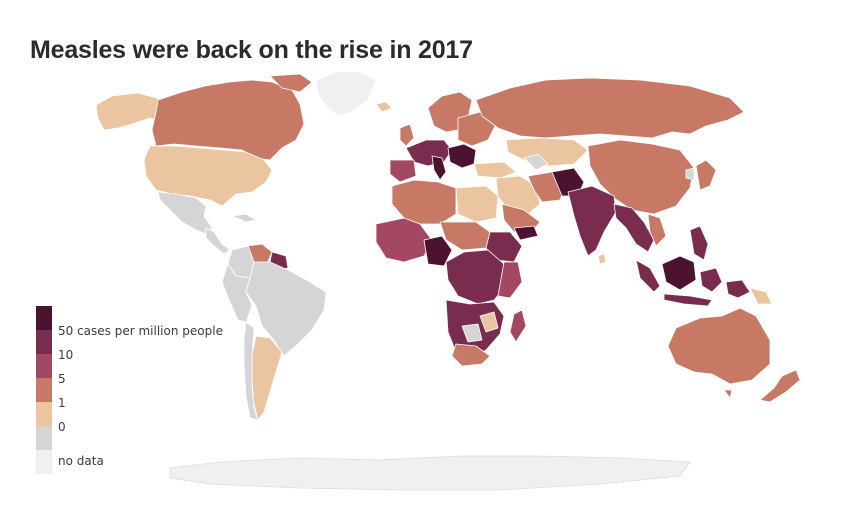  I want to click on region-srilanka, so click(602, 259).